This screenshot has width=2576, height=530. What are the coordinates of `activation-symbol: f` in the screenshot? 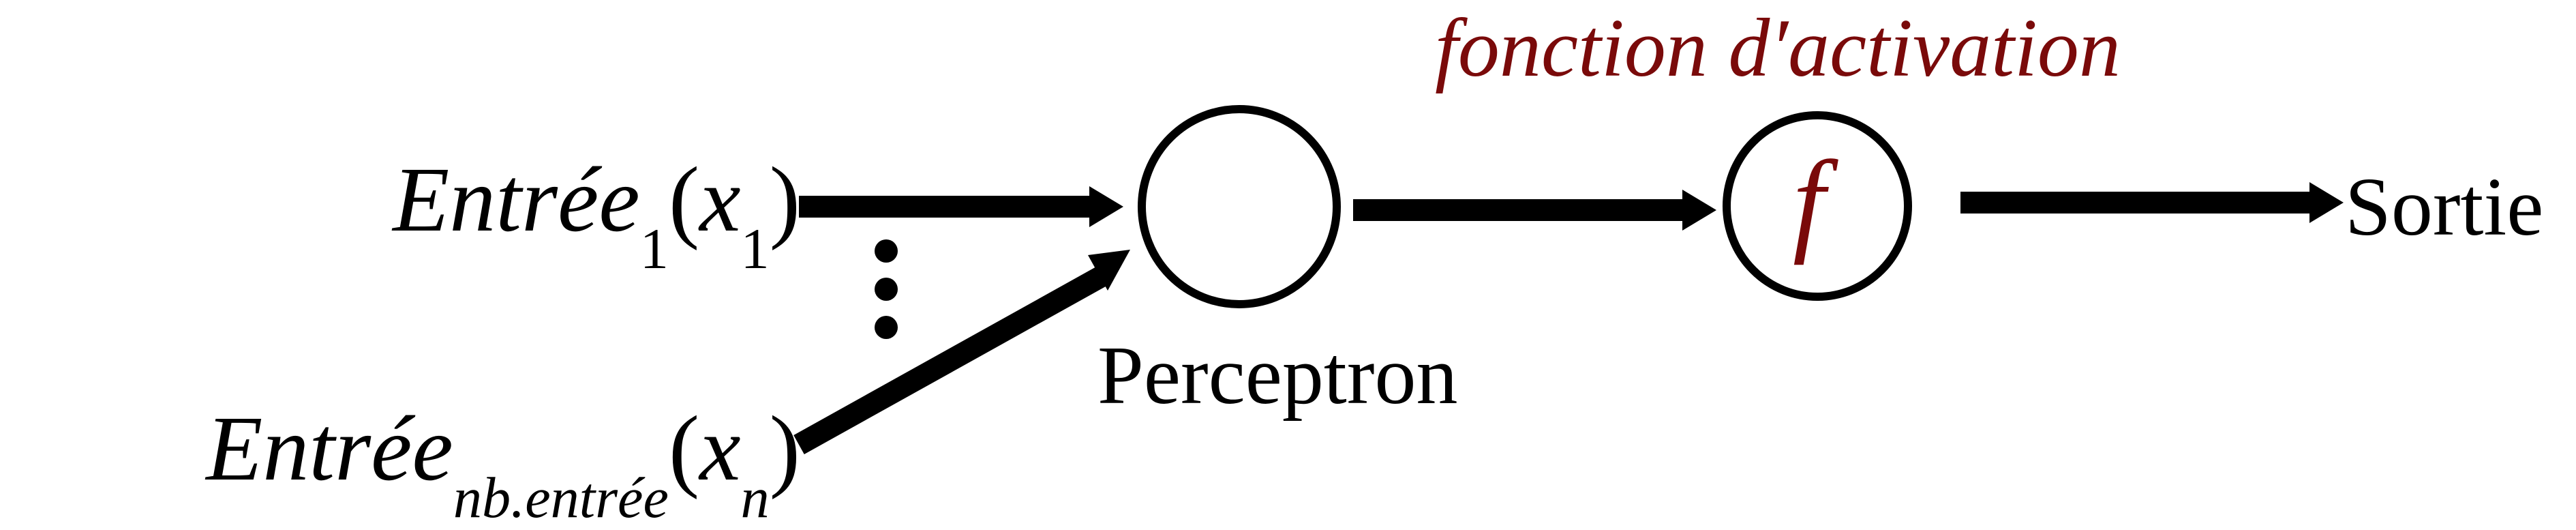 It's located at (1809, 201).